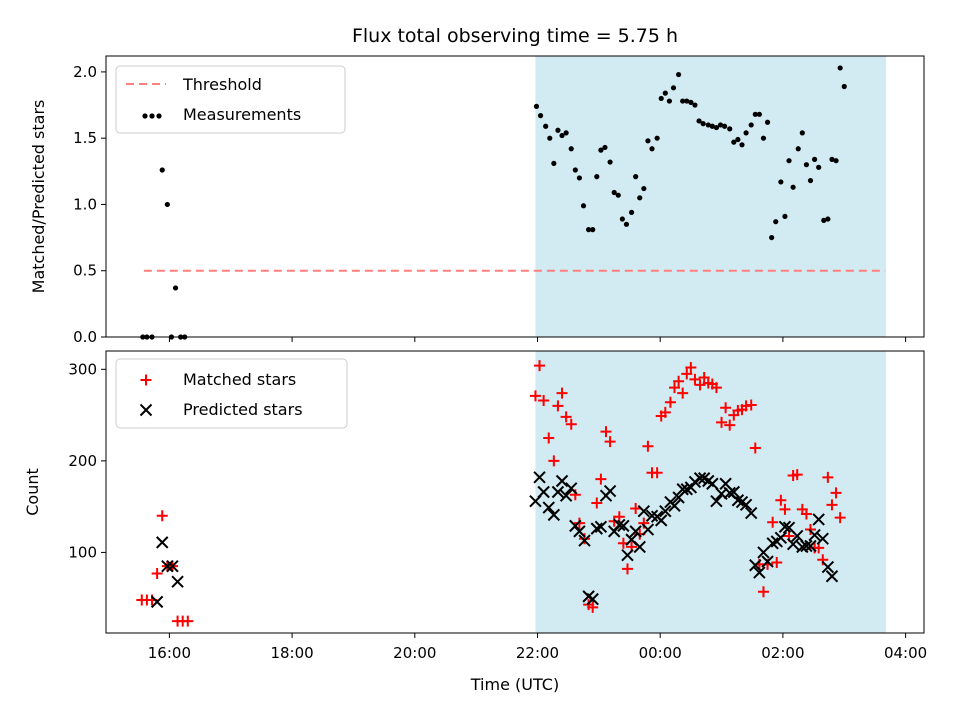 This screenshot has height=720, width=960. What do you see at coordinates (146, 380) in the screenshot?
I see `legend-plus-marker` at bounding box center [146, 380].